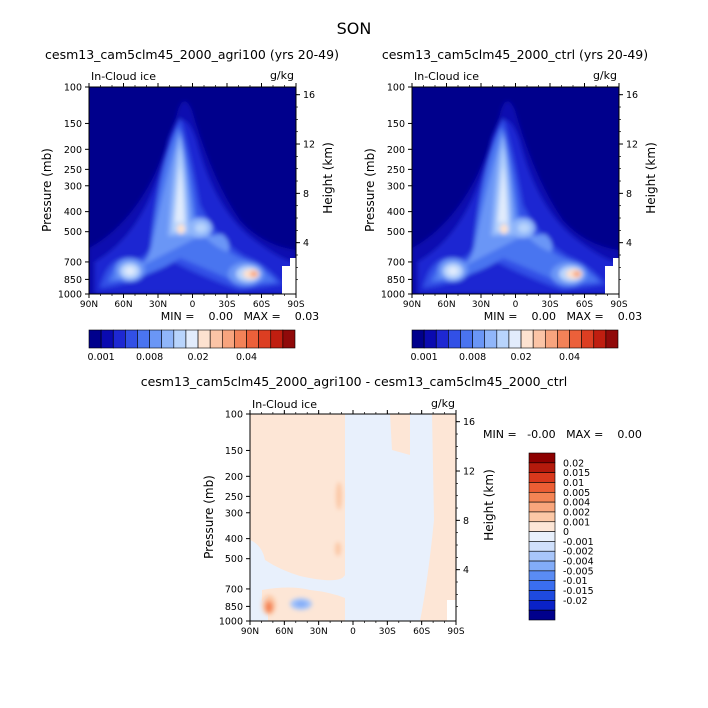 This screenshot has width=708, height=708. Describe the element at coordinates (234, 607) in the screenshot. I see `pressure-tick-label: 850` at that location.